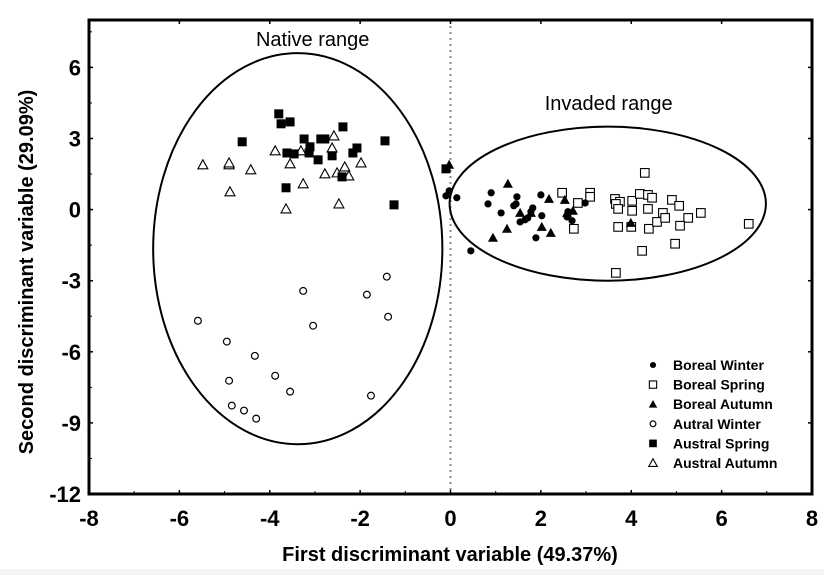 The height and width of the screenshot is (575, 824). What do you see at coordinates (540, 200) in the screenshot?
I see `series-boreal-autumn` at bounding box center [540, 200].